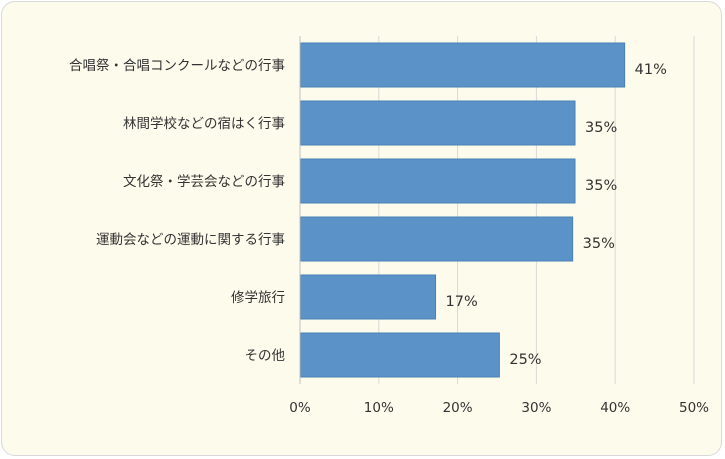 The height and width of the screenshot is (459, 725). Describe the element at coordinates (204, 182) in the screenshot. I see `category-label: 文化祭・学芸会などの行事` at that location.